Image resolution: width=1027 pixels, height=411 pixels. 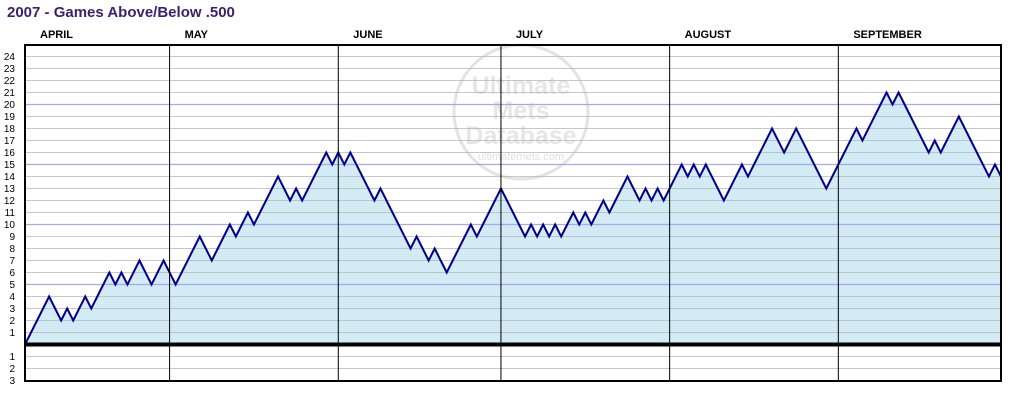 What do you see at coordinates (708, 35) in the screenshot?
I see `month-label-august: AUGUST` at bounding box center [708, 35].